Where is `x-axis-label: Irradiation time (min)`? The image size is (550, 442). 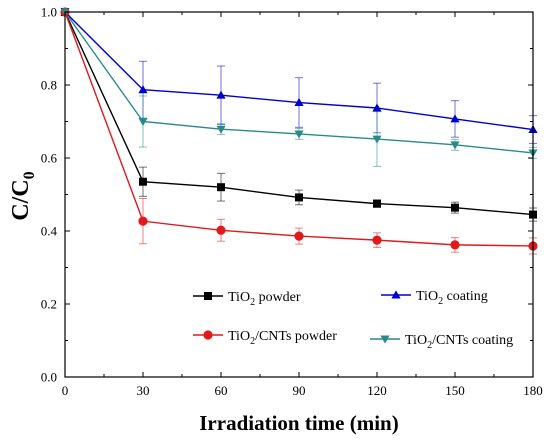 x-axis-label: Irradiation time (min) is located at coordinates (298, 423).